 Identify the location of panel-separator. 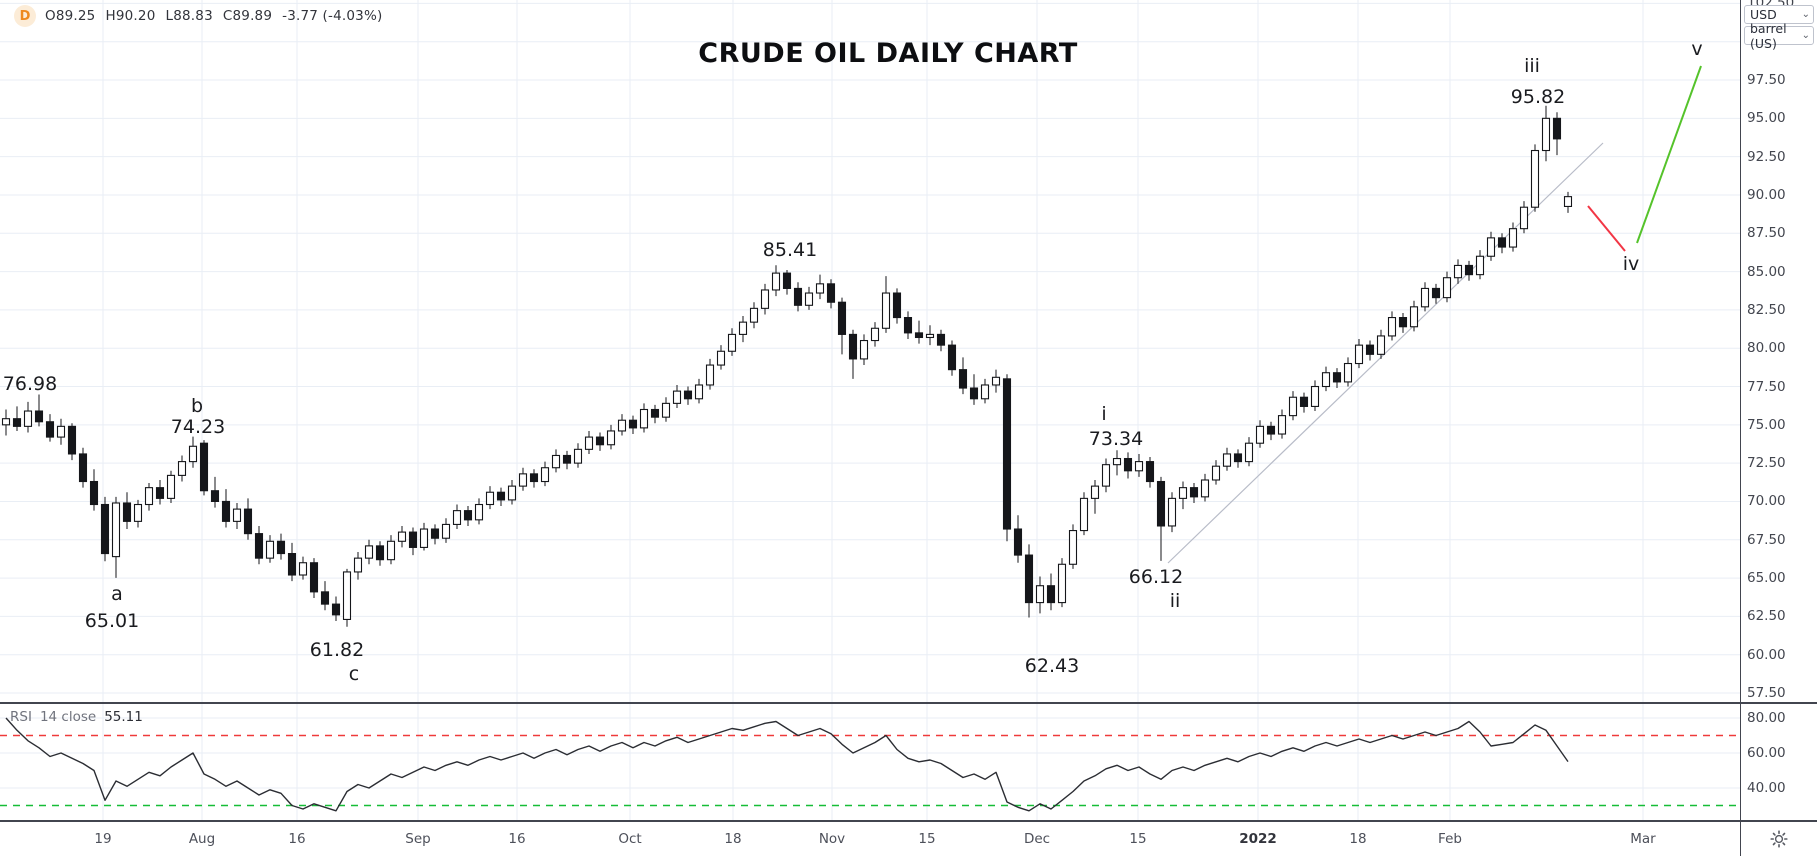
(908, 703).